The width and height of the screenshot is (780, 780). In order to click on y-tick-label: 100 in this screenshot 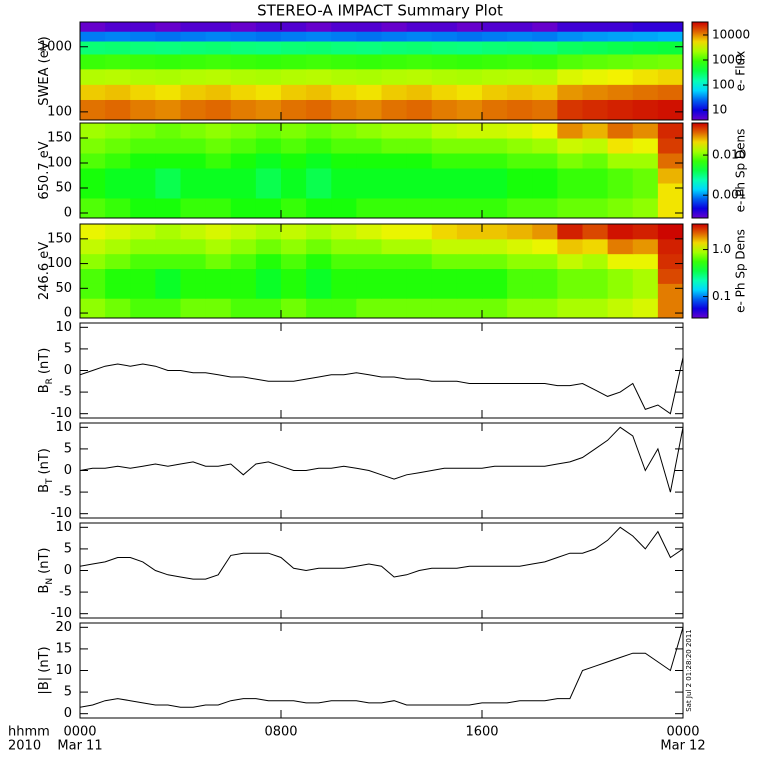, I will do `click(59, 163)`.